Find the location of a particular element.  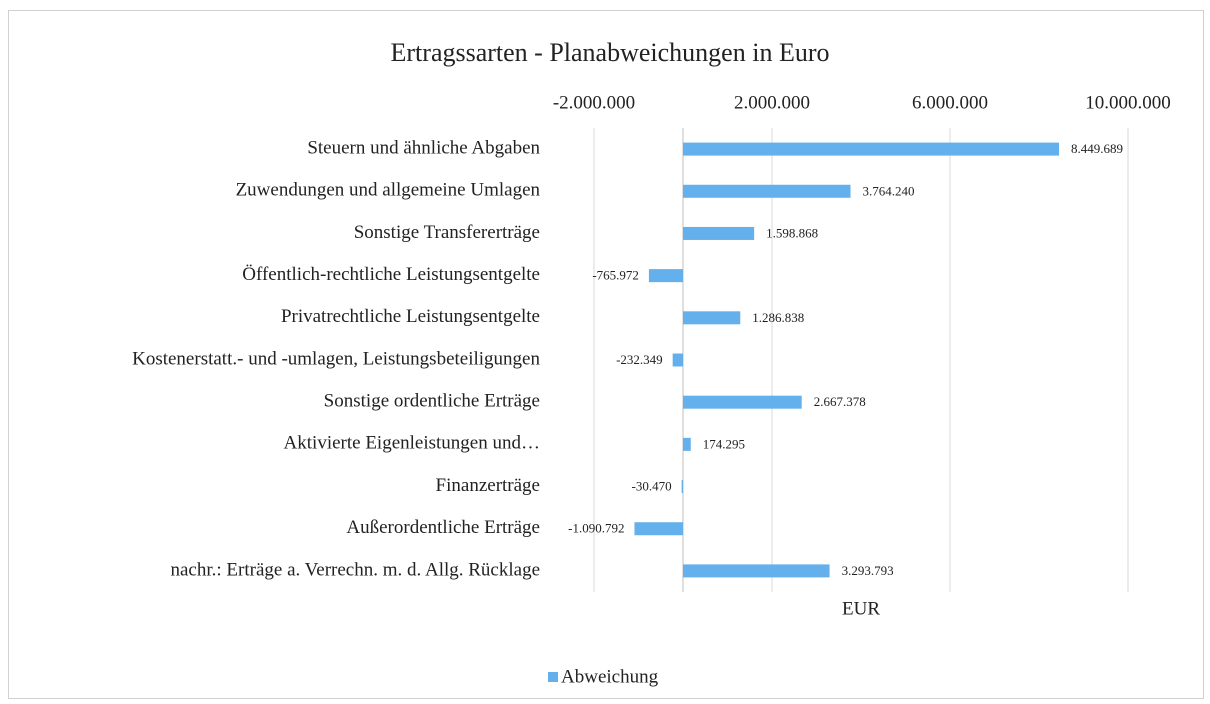

x-axis-label: EUR is located at coordinates (861, 608).